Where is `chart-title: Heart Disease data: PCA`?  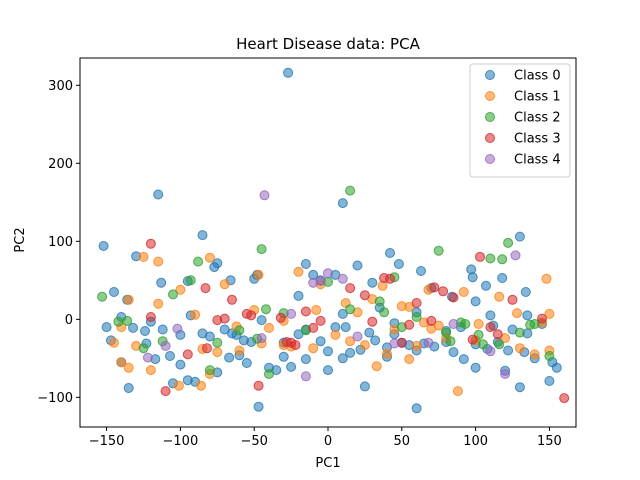 chart-title: Heart Disease data: PCA is located at coordinates (328, 44).